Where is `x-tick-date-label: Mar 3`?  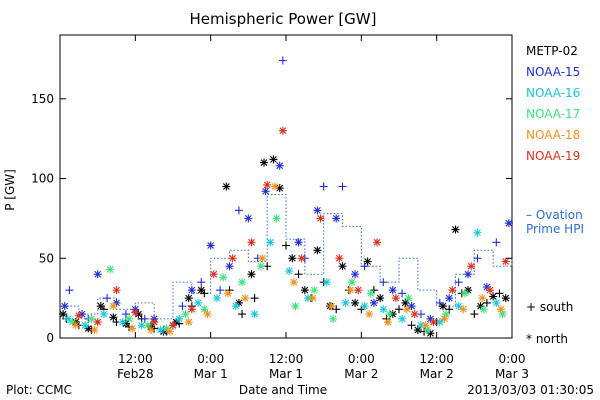
x-tick-date-label: Mar 3 is located at coordinates (512, 374).